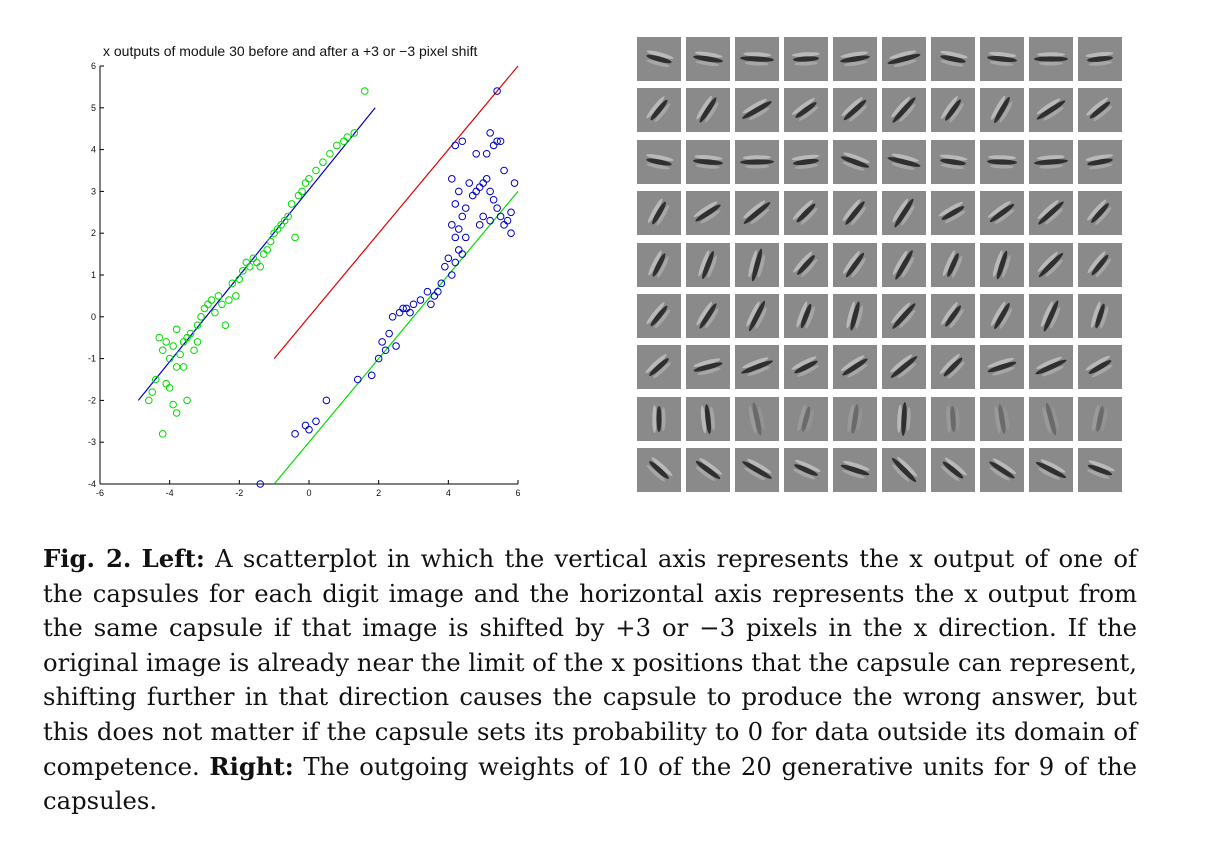  What do you see at coordinates (92, 359) in the screenshot?
I see `y-tick-label: -1` at bounding box center [92, 359].